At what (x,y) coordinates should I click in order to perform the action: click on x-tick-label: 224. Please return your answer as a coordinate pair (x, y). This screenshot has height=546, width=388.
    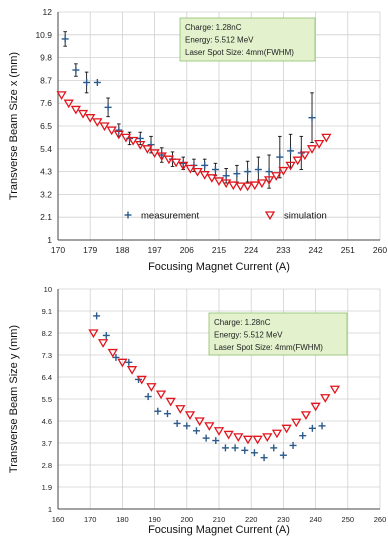
    Looking at the image, I should click on (251, 250).